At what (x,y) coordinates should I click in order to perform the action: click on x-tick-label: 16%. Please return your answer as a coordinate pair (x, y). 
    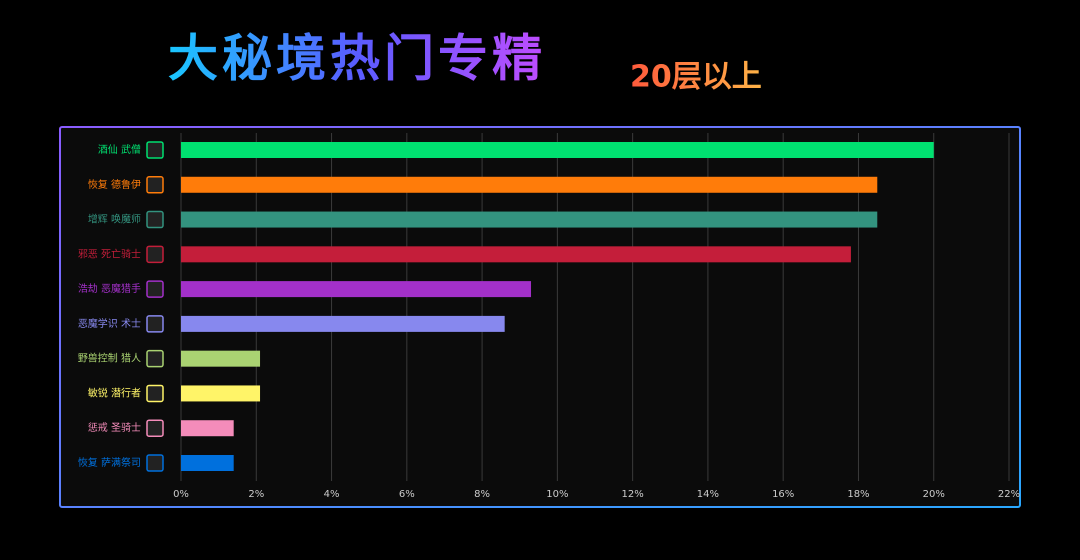
    Looking at the image, I should click on (783, 494).